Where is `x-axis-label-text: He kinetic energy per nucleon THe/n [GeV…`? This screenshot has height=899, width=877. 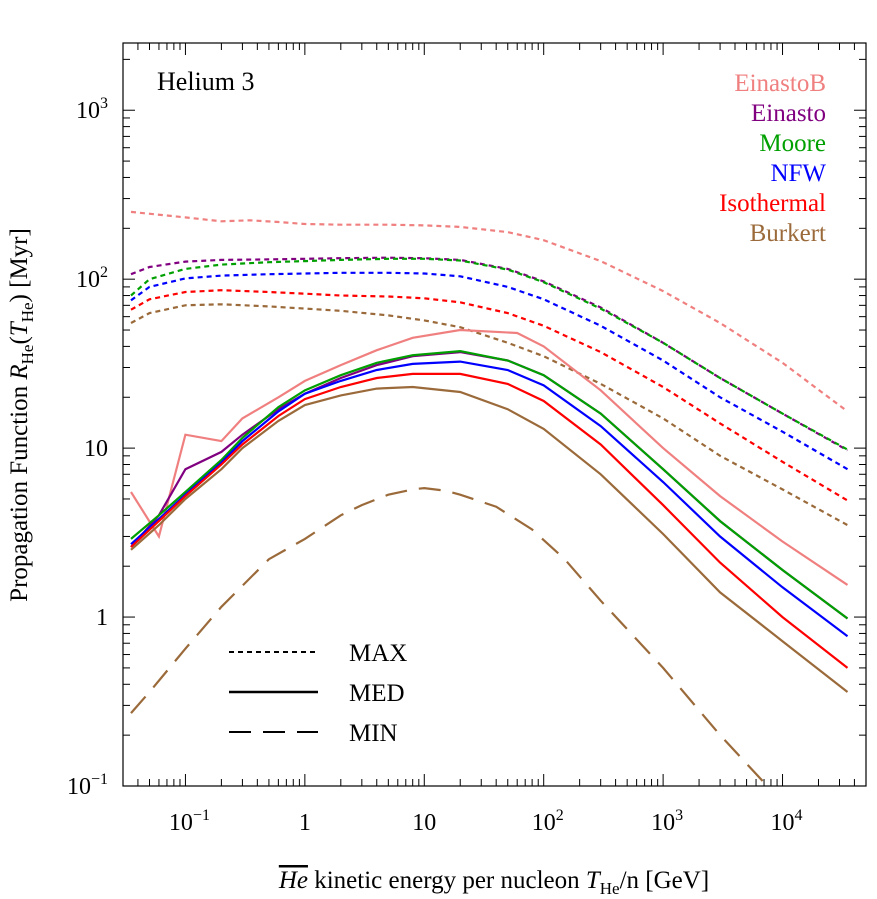
x-axis-label-text: He kinetic energy per nucleon THe/n [GeV… is located at coordinates (493, 882).